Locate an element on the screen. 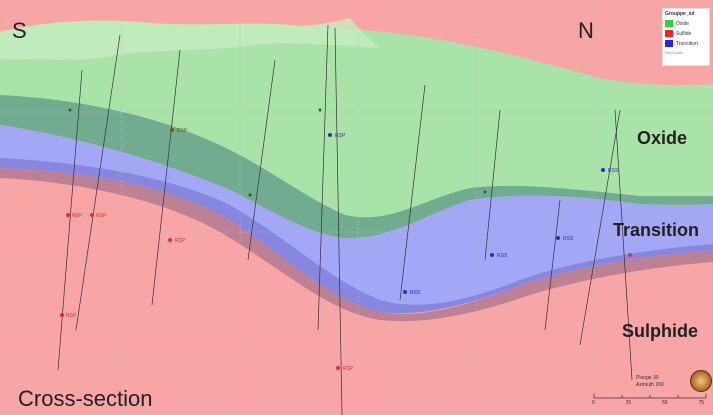 The height and width of the screenshot is (415, 713). scale-tick: 50 is located at coordinates (665, 403).